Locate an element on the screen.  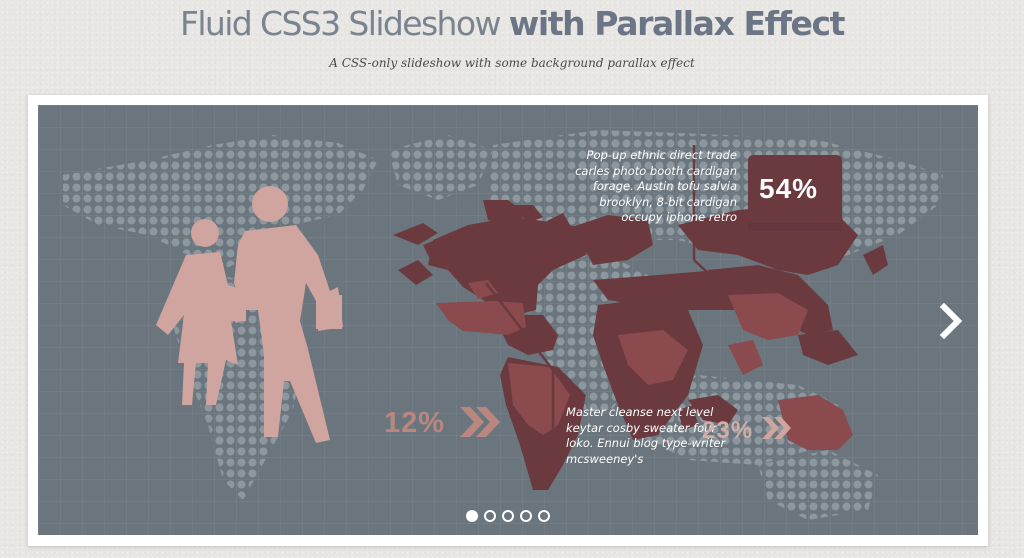
chevron-right-icon is located at coordinates (951, 321).